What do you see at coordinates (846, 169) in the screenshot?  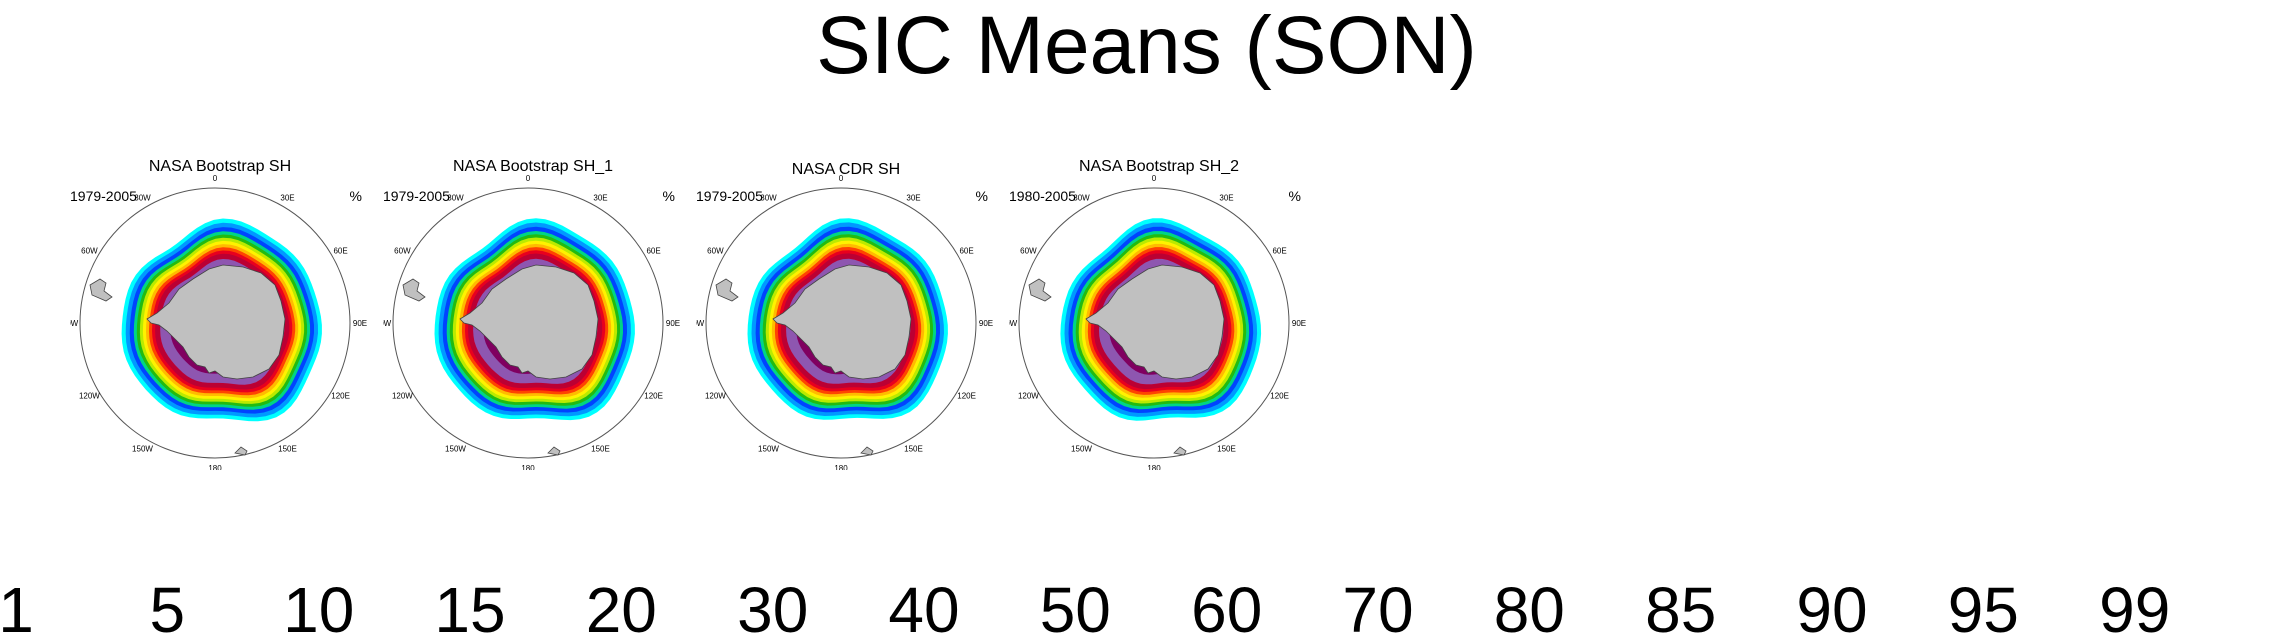 I see `panel-title: NASA CDR SH` at bounding box center [846, 169].